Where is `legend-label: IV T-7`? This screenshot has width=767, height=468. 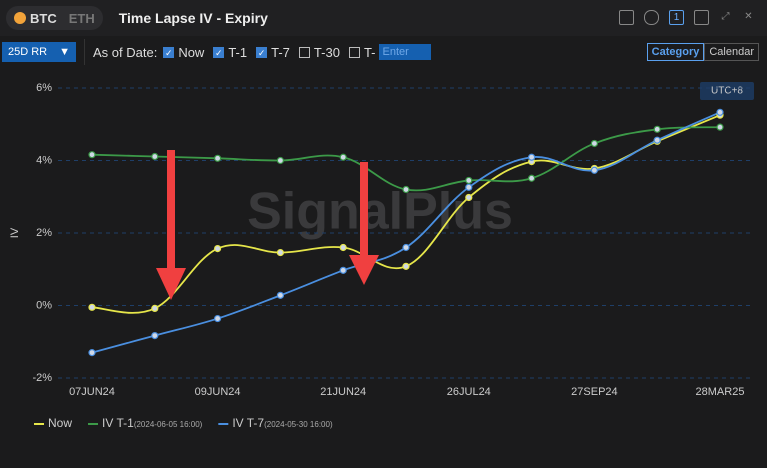 legend-label: IV T-7 is located at coordinates (248, 423).